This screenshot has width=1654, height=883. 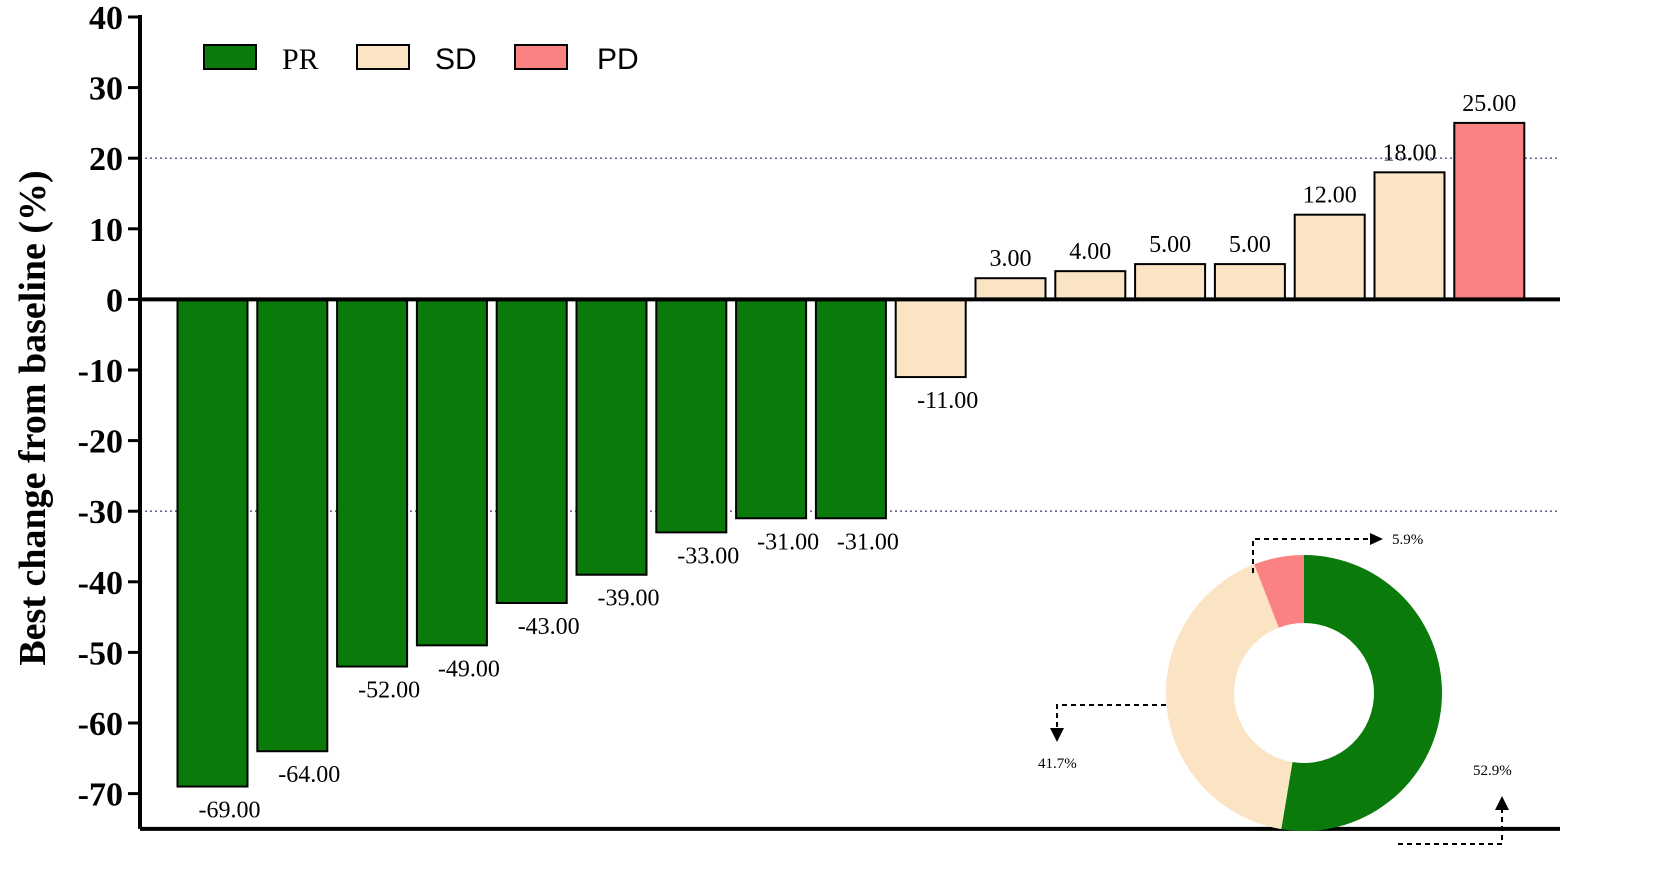 I want to click on data-label: 25.00, so click(x=1489, y=104).